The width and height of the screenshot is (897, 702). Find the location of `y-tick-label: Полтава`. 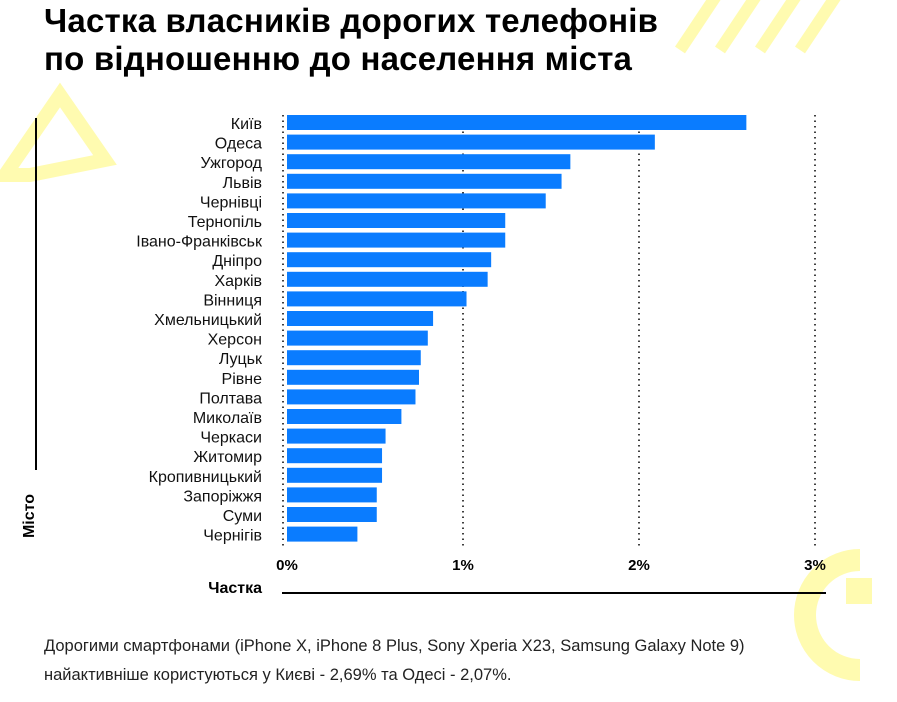

y-tick-label: Полтава is located at coordinates (230, 398).